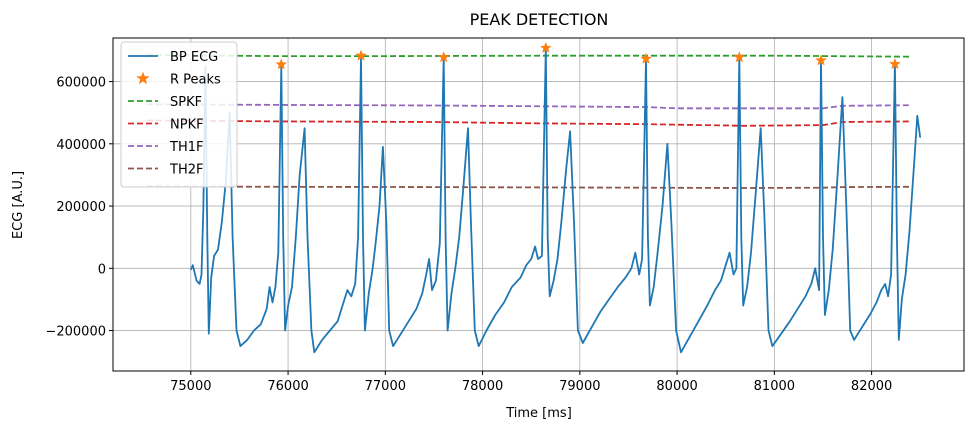  I want to click on x-tick-label: 77000, so click(385, 386).